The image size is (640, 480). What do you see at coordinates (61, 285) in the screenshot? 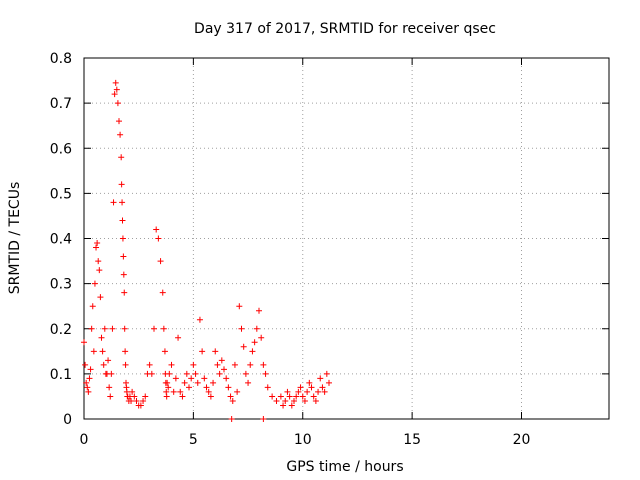
I see `y-tick-label: 0.3` at bounding box center [61, 285].